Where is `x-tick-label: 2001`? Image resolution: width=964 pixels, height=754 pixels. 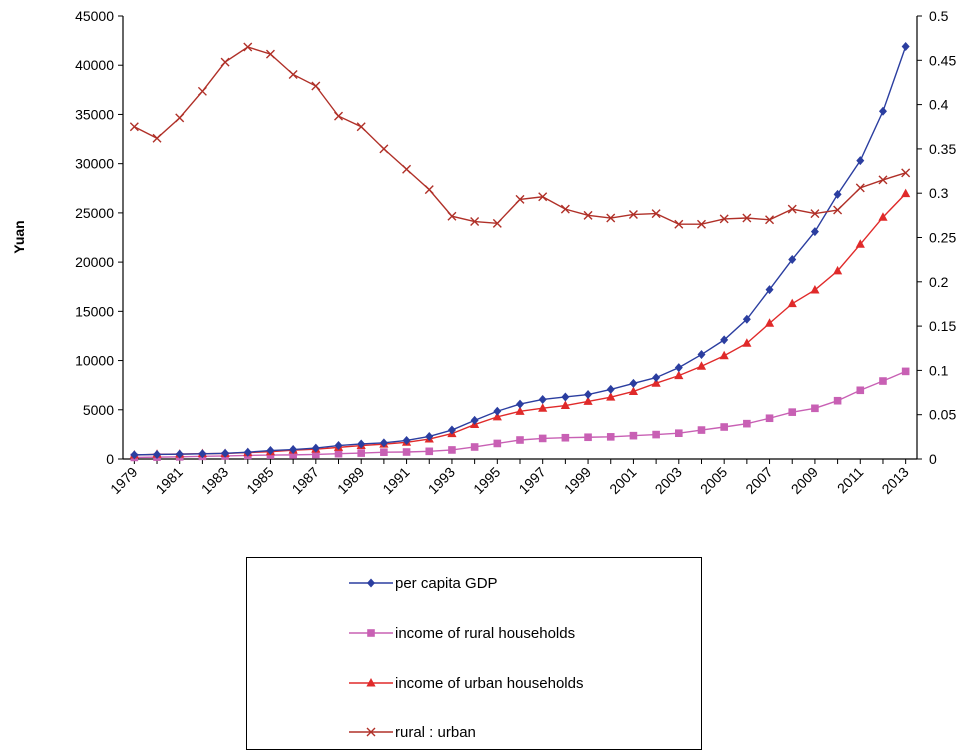
x-tick-label: 2001 is located at coordinates (622, 480).